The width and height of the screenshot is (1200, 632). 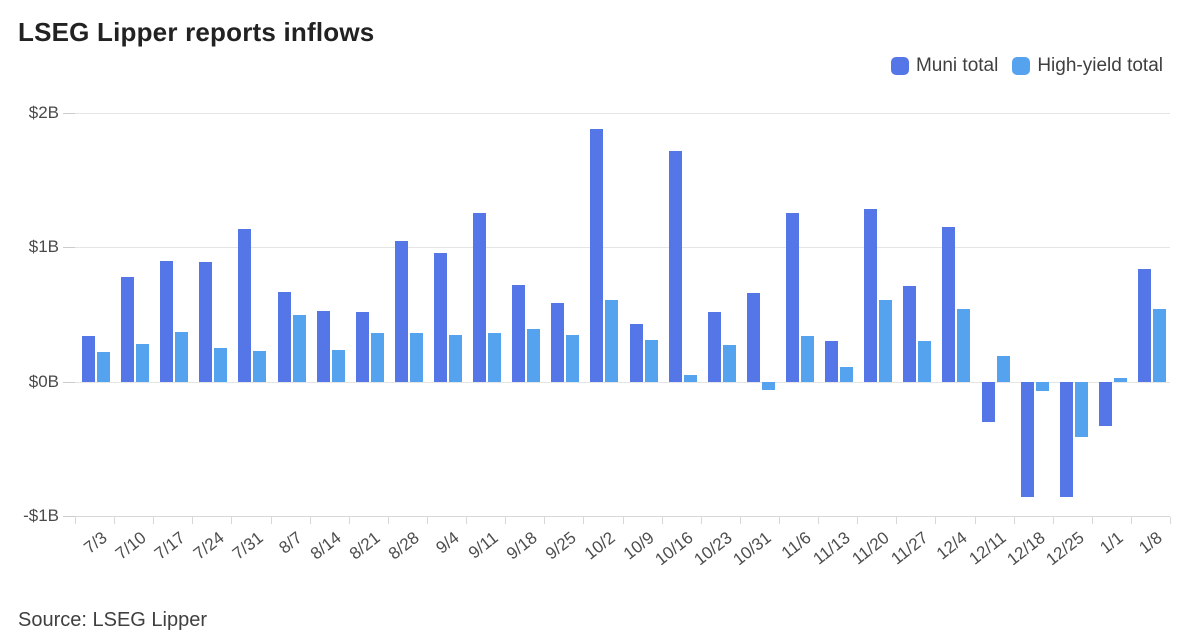 I want to click on bar-high-yield-8/7, so click(x=299, y=348).